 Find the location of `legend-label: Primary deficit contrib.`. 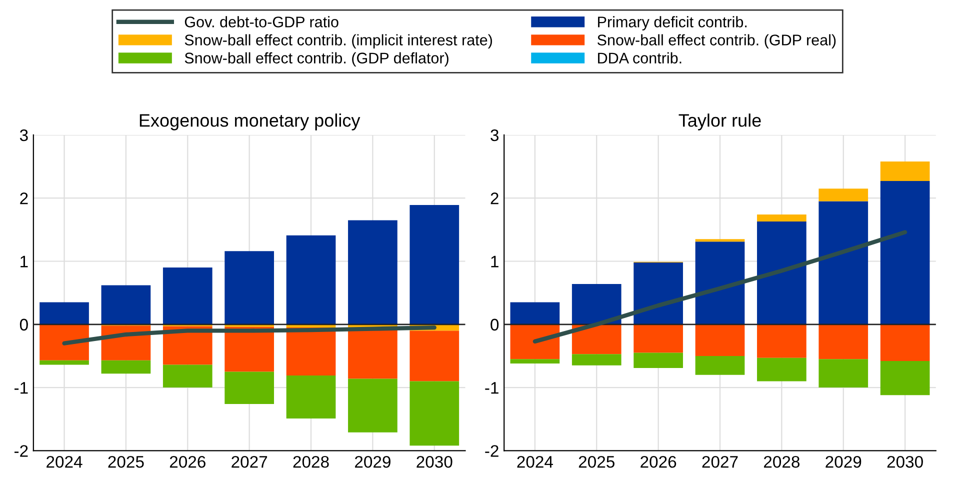

legend-label: Primary deficit contrib. is located at coordinates (672, 23).